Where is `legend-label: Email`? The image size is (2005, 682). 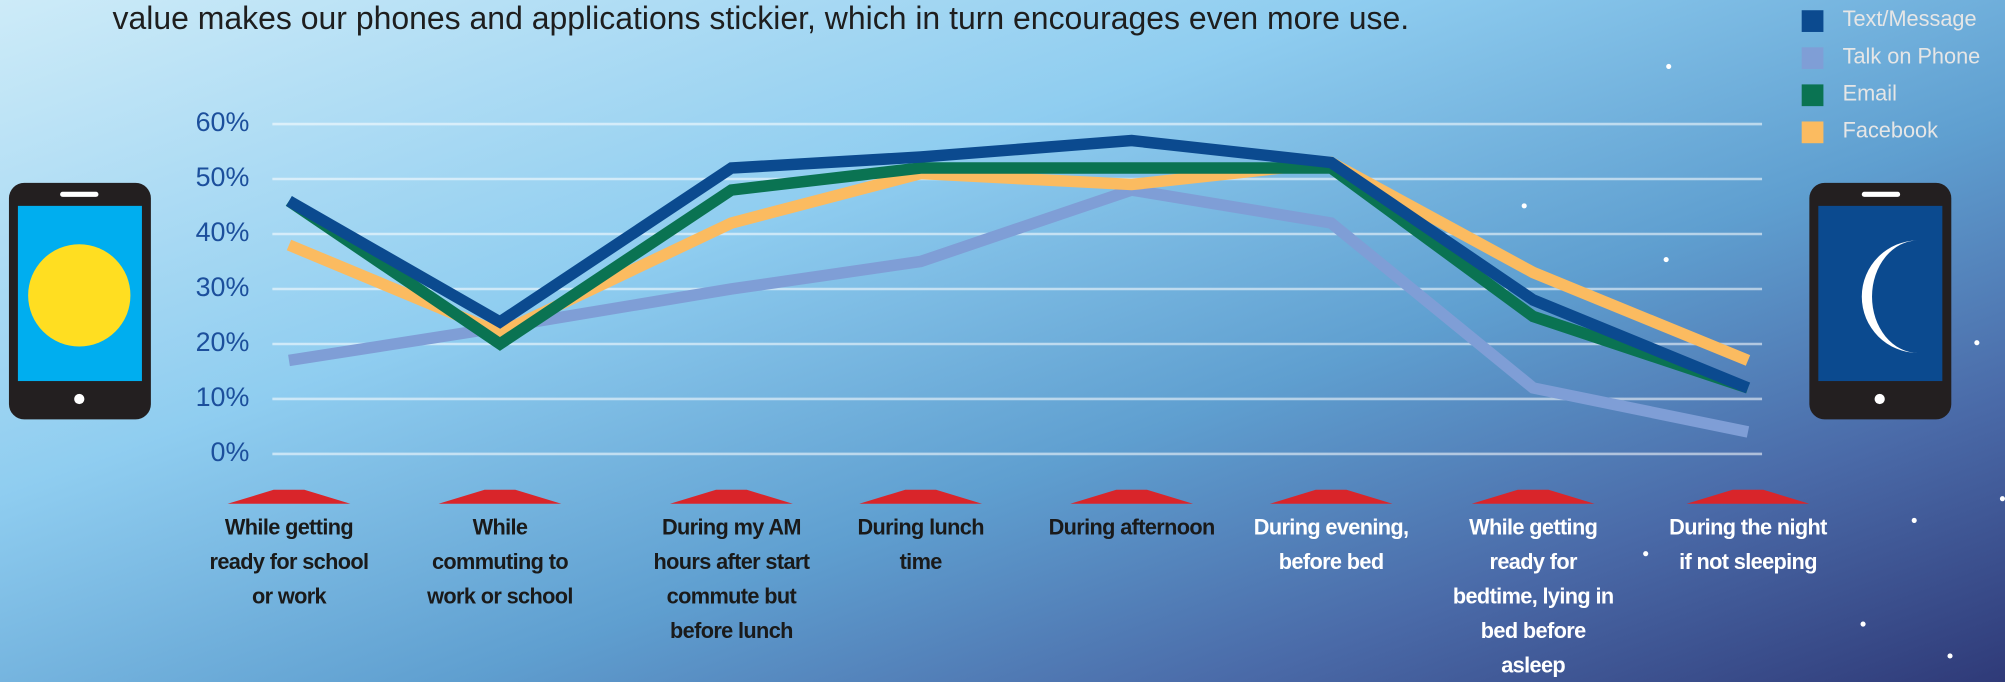 legend-label: Email is located at coordinates (1870, 92).